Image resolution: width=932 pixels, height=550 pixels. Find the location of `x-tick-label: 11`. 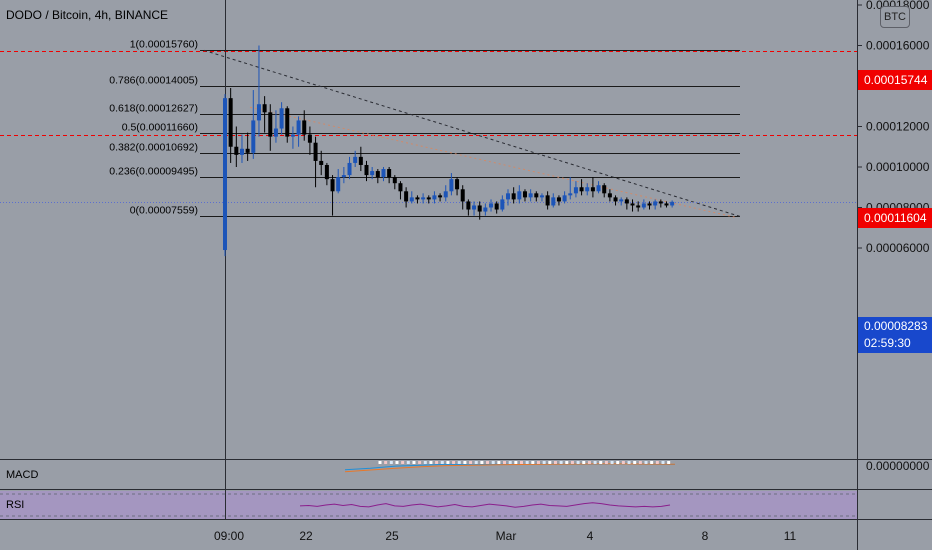

x-tick-label: 11 is located at coordinates (790, 536).